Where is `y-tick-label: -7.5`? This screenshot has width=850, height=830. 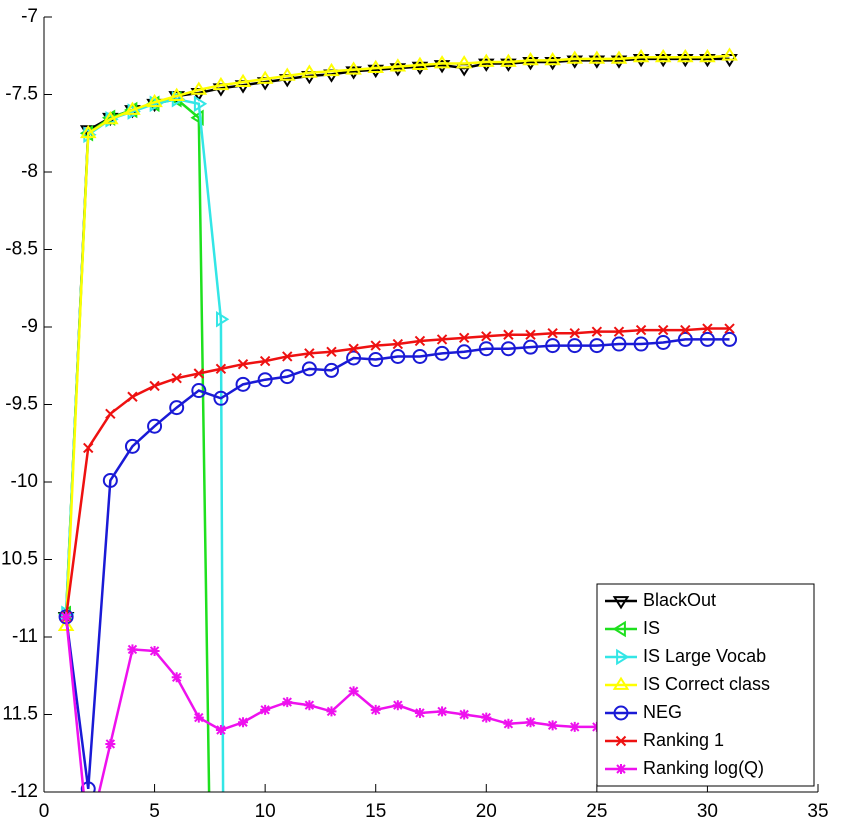 y-tick-label: -7.5 is located at coordinates (21, 94).